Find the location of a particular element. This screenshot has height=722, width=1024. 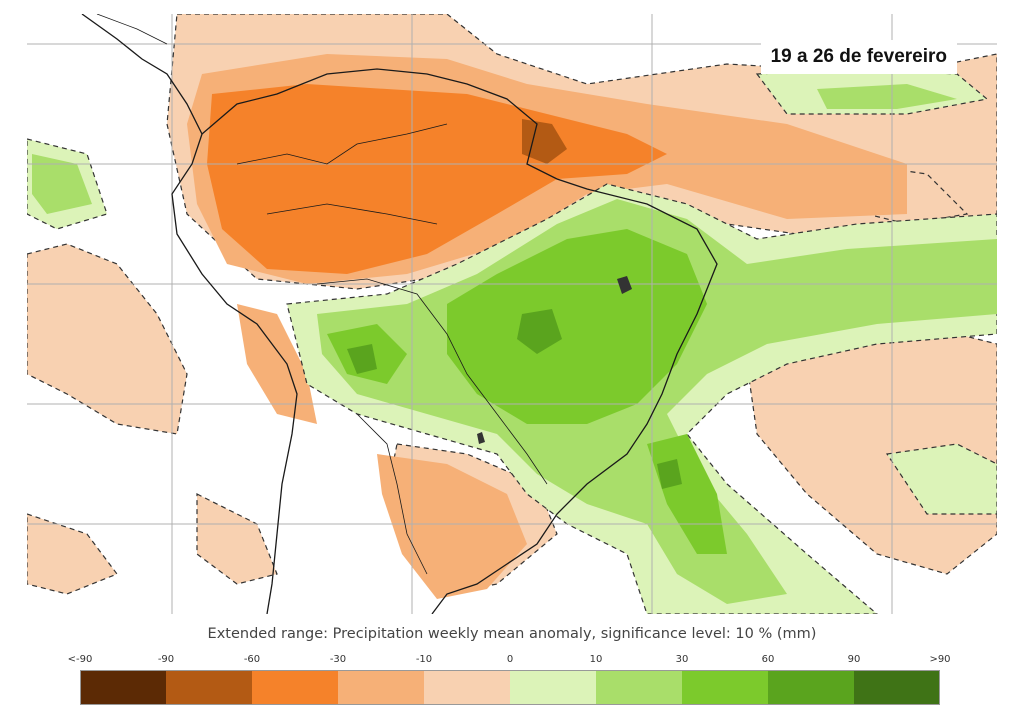

legend-tick-label: -30 is located at coordinates (338, 659).